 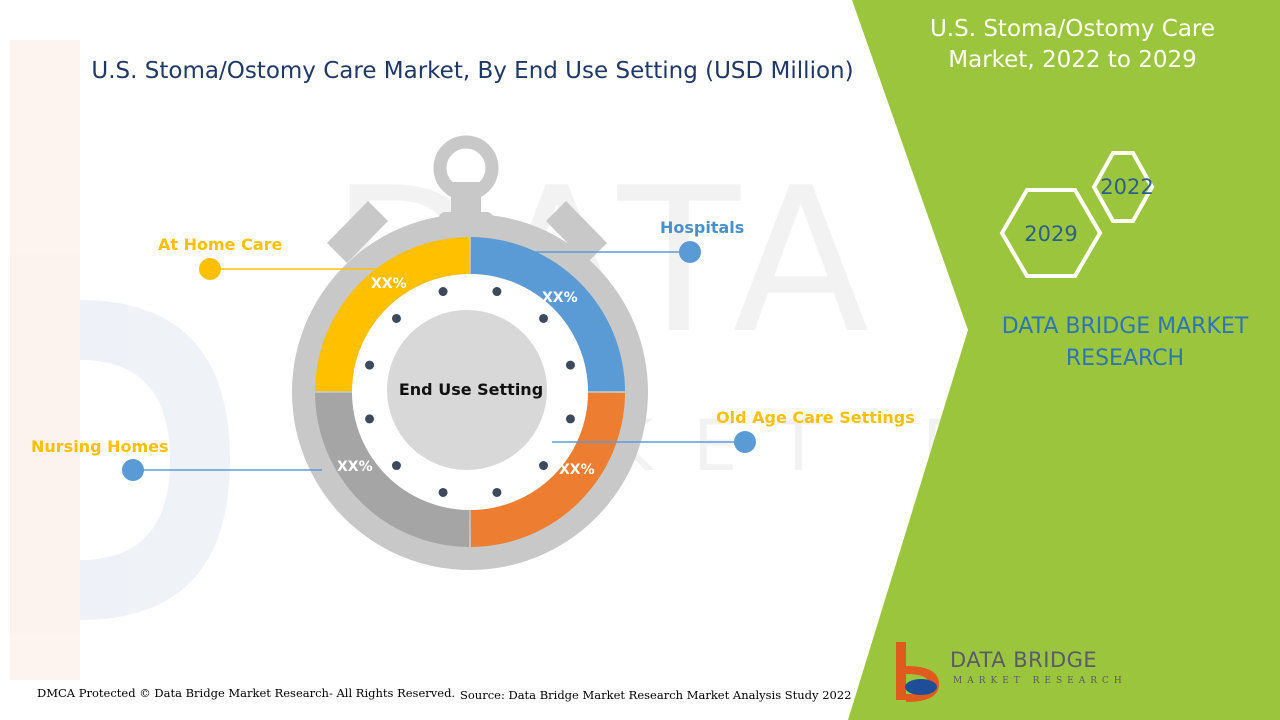 I want to click on hexagon-2022, so click(x=1123, y=187).